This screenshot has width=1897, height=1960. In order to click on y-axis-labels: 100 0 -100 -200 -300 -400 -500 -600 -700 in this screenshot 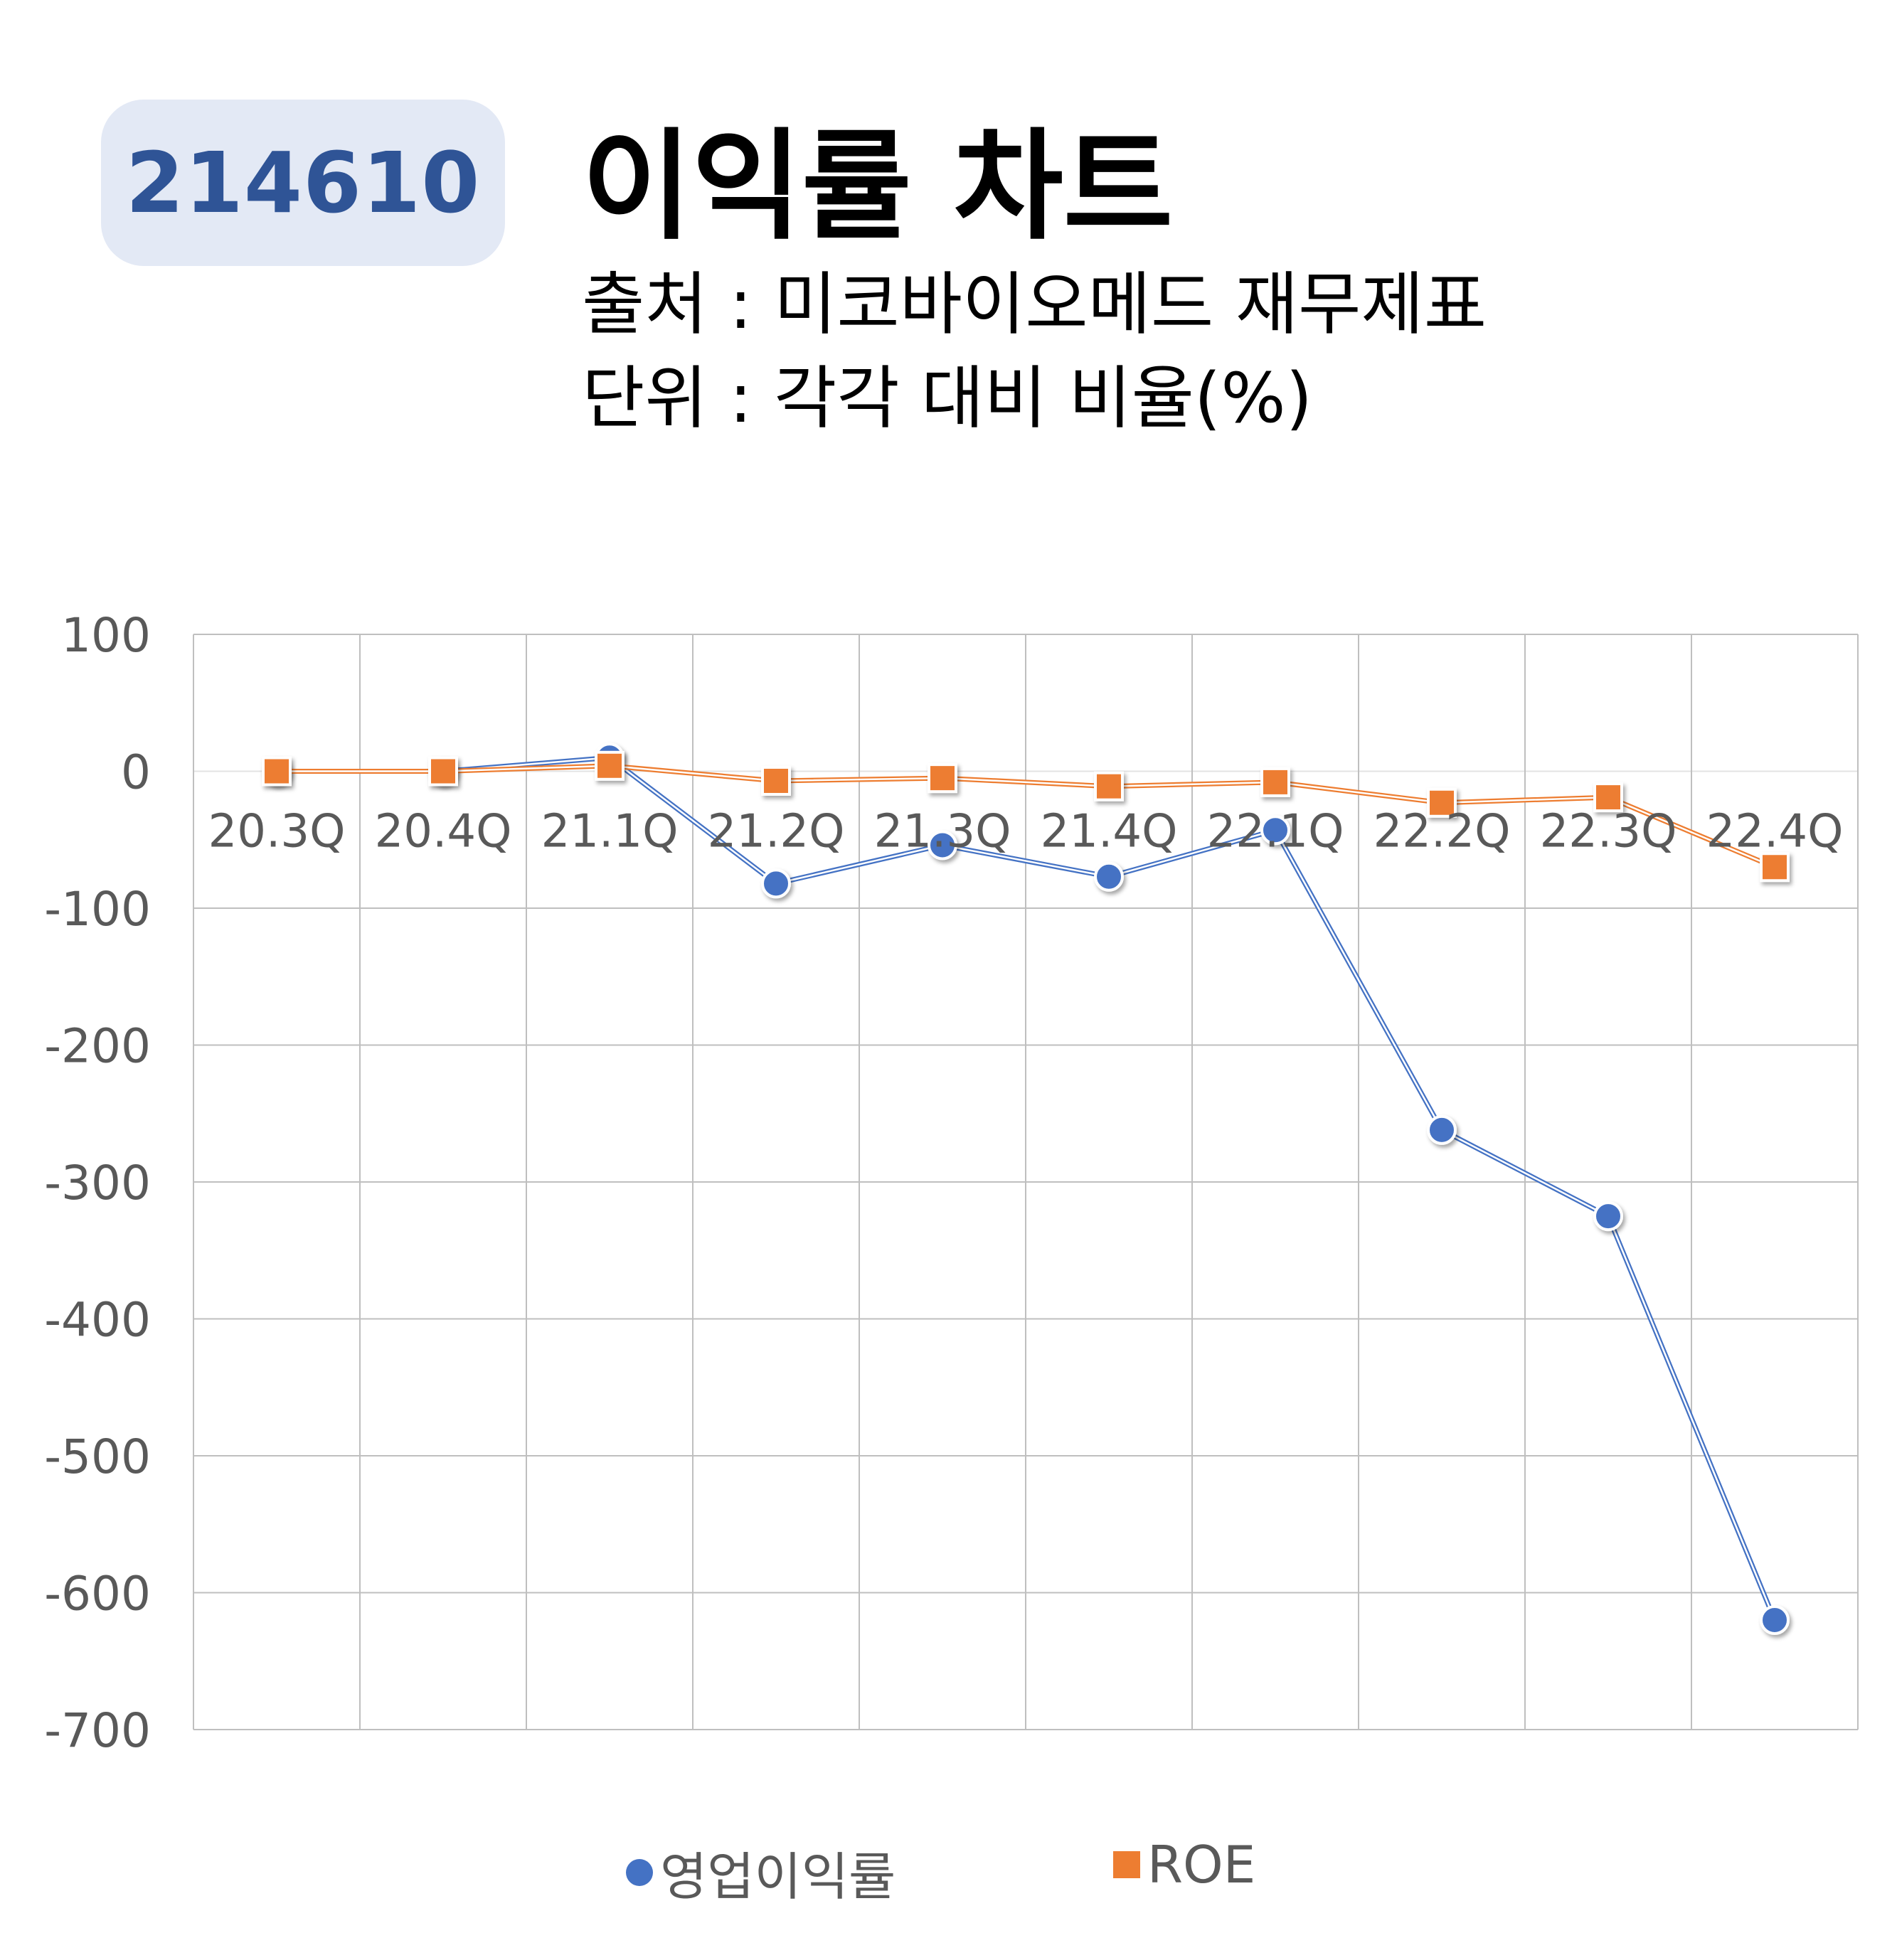, I will do `click(97, 1183)`.